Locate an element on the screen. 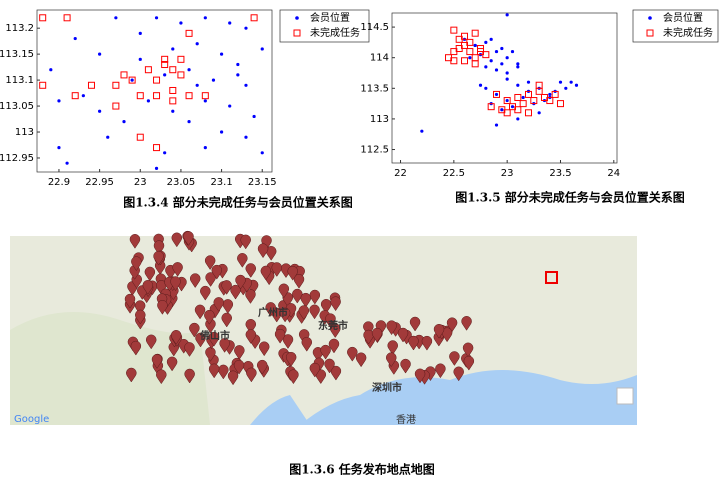 The width and height of the screenshot is (725, 488). x-tick-label: 22.5 is located at coordinates (454, 173).